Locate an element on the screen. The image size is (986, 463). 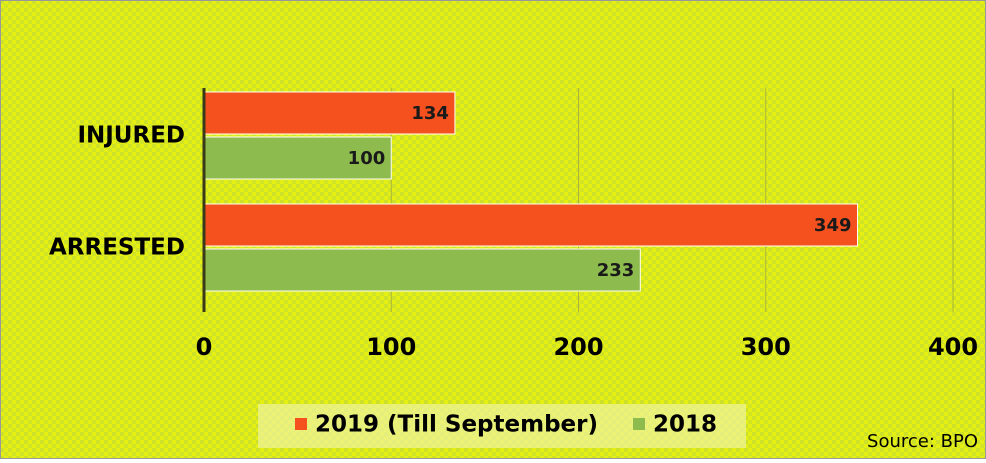
x-tick-label: 200 is located at coordinates (578, 347).